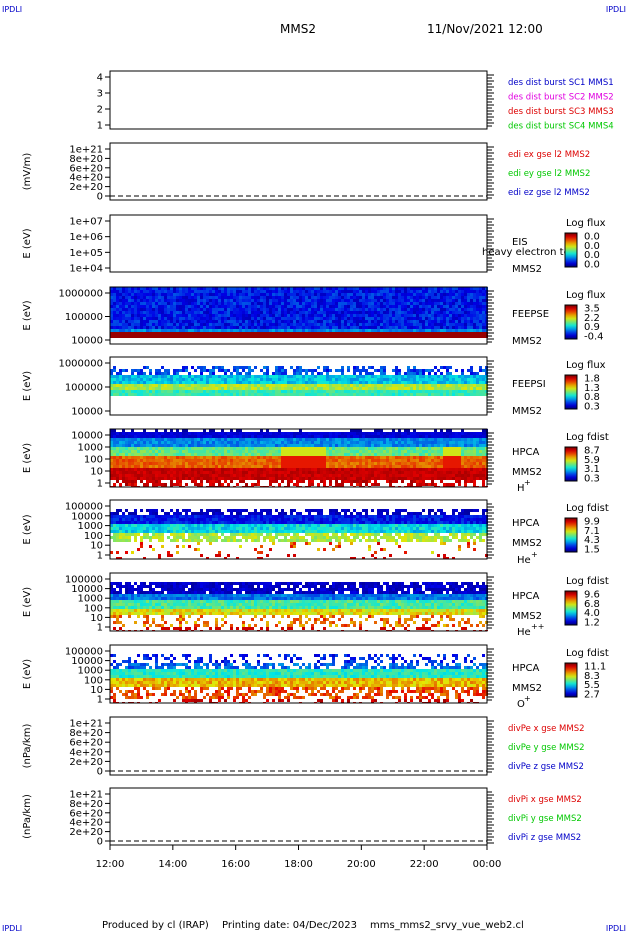  I want to click on y-tick-label: 2, so click(100, 110).